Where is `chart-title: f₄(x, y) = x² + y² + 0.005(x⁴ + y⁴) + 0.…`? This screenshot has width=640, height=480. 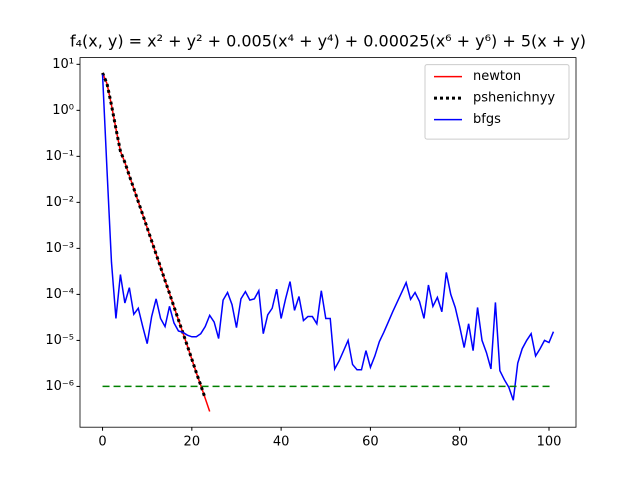
chart-title: f₄(x, y) = x² + y² + 0.005(x⁴ + y⁴) + 0.… is located at coordinates (328, 41).